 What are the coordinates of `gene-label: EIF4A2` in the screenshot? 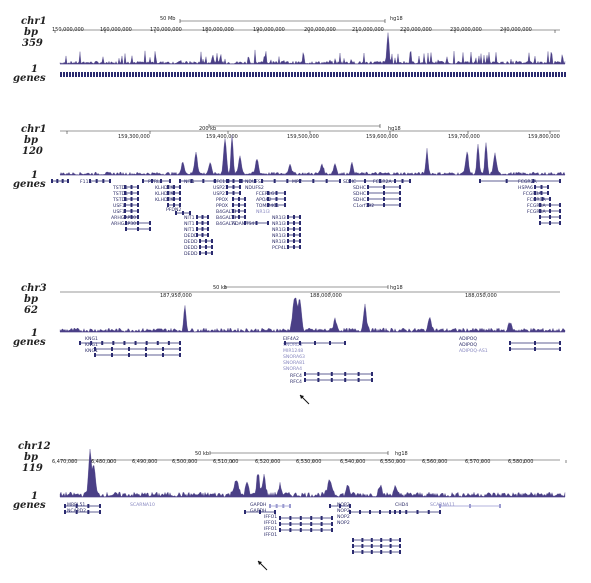 It's located at (291, 339).